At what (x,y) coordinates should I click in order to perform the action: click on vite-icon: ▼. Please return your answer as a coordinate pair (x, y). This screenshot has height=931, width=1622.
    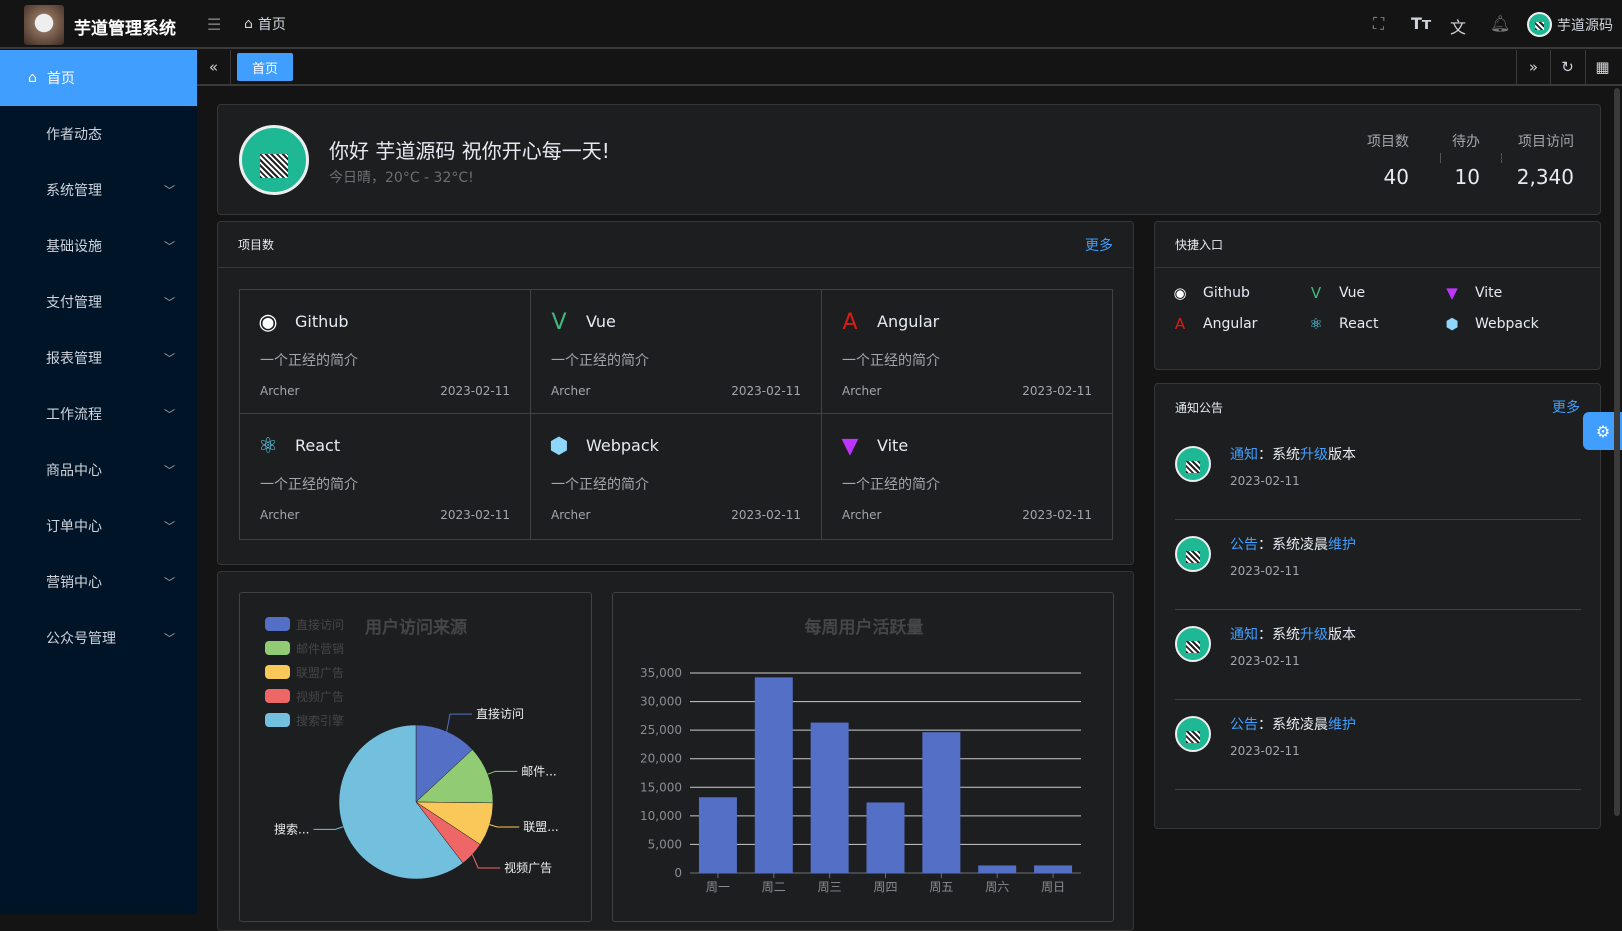
    Looking at the image, I should click on (850, 446).